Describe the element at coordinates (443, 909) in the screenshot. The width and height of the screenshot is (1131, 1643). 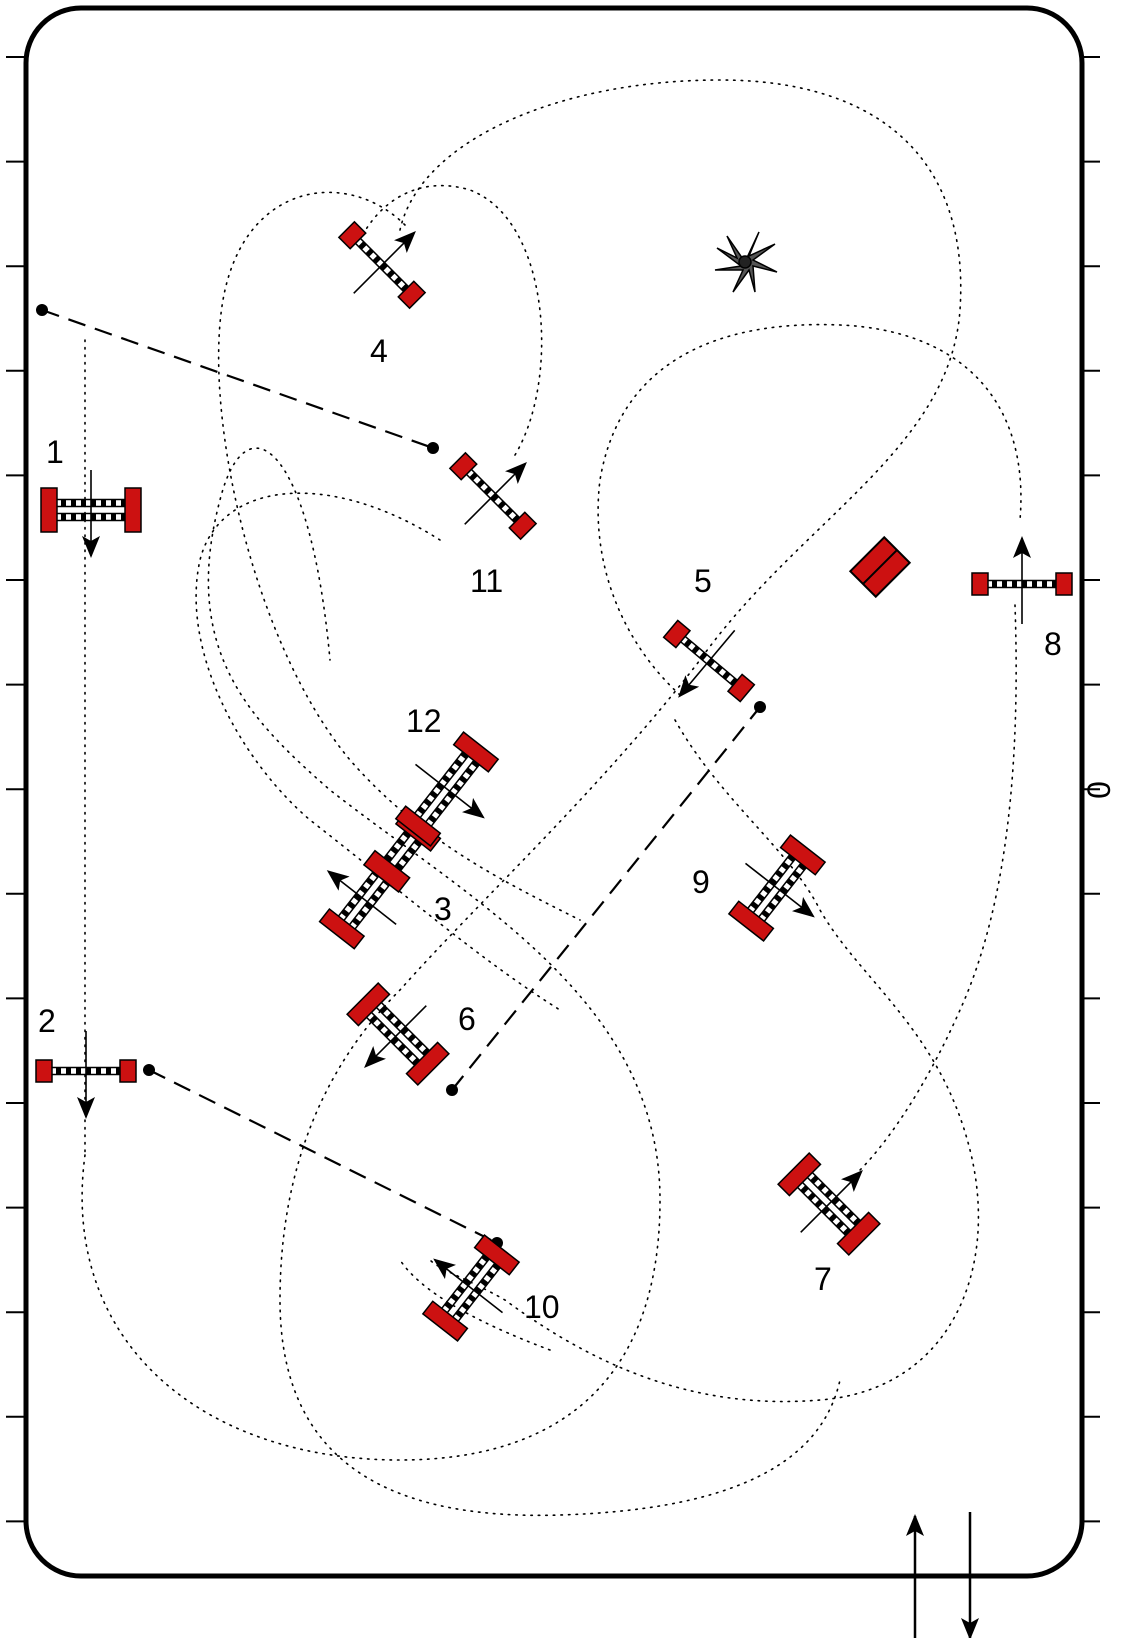
I see `jump-label-3: 3` at that location.